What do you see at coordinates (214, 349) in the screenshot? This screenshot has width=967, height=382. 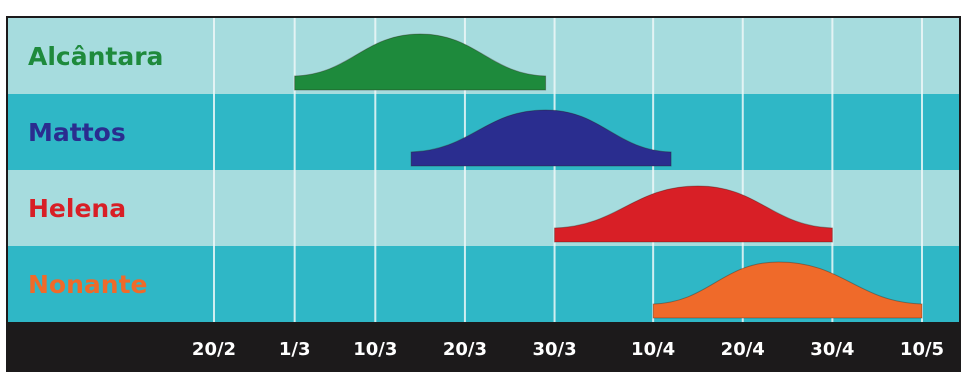 I see `x-tick-label: 20/2` at bounding box center [214, 349].